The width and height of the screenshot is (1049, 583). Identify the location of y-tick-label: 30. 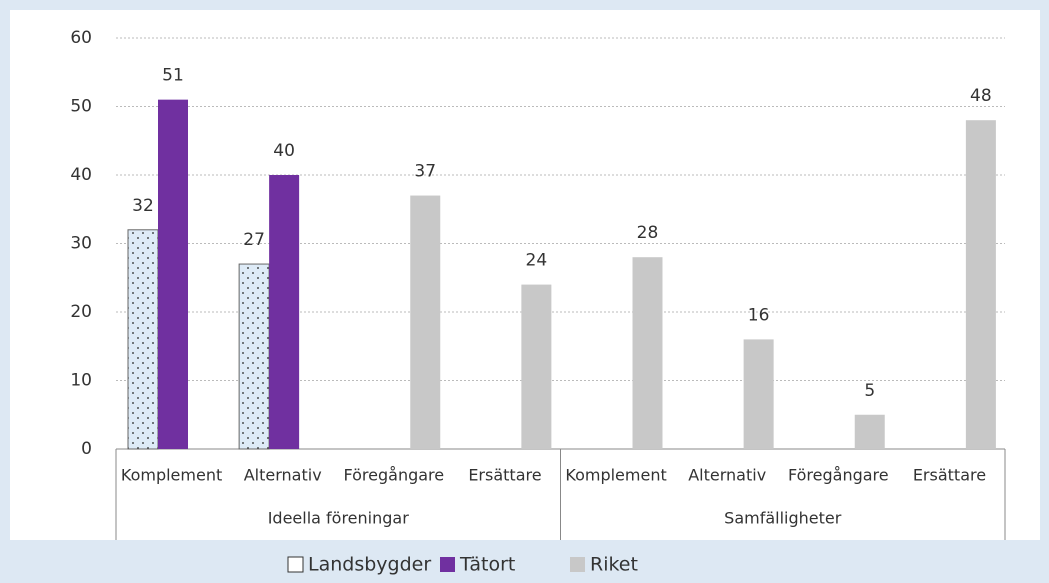
(81, 244).